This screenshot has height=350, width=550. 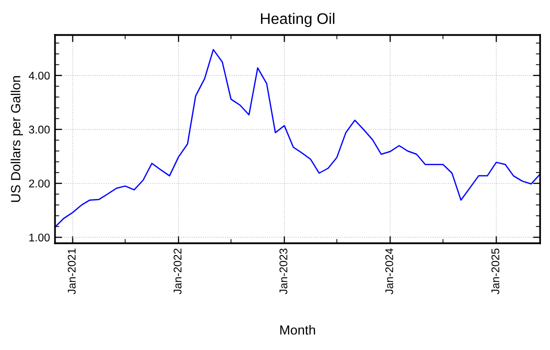 What do you see at coordinates (39, 184) in the screenshot?
I see `y-tick-label: 2.00` at bounding box center [39, 184].